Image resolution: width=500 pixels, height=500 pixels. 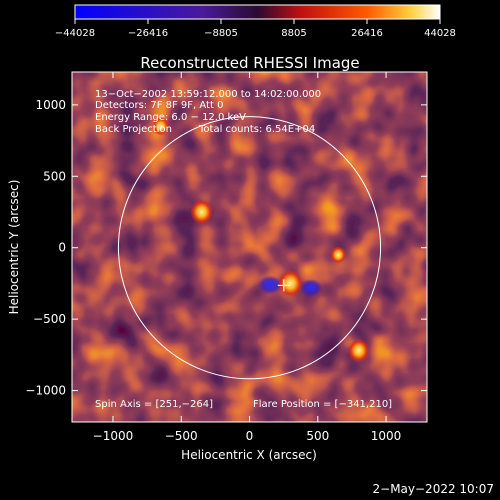 What do you see at coordinates (440, 33) in the screenshot?
I see `colorbar-tick-label: 44028` at bounding box center [440, 33].